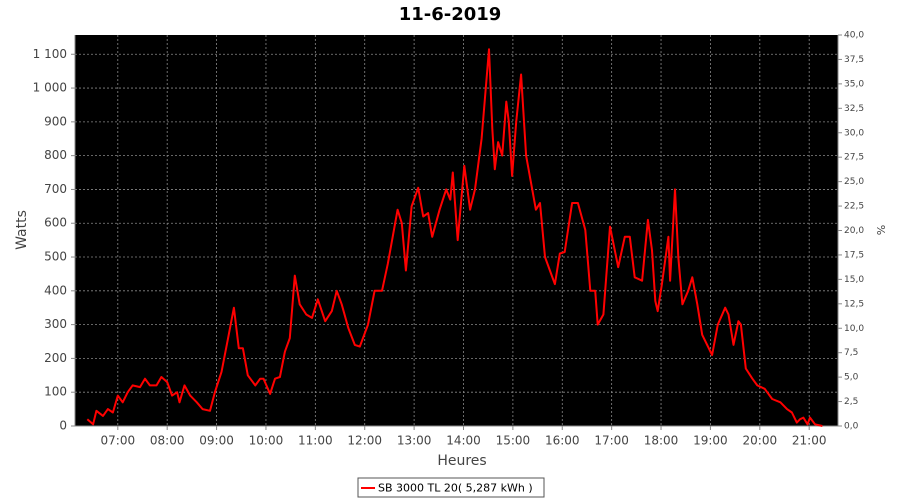 The image size is (900, 500). I want to click on x-tick-label: 10:00, so click(266, 441).